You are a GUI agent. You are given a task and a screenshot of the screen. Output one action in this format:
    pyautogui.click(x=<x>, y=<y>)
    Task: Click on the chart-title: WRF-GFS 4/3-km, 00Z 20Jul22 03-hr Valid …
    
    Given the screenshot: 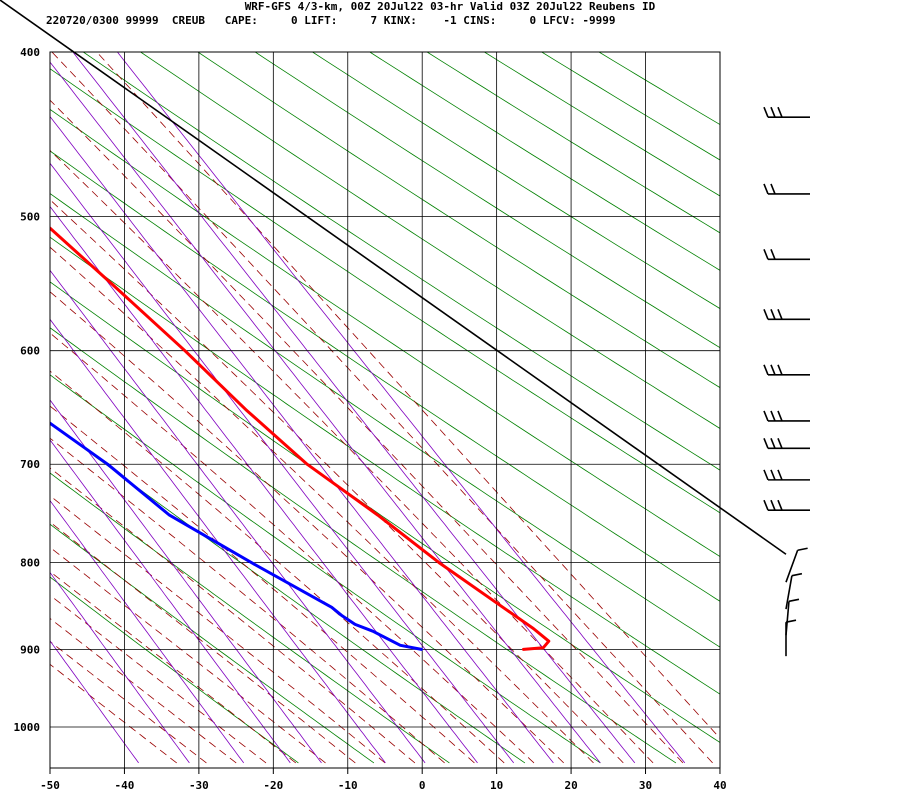 What is the action you would take?
    pyautogui.click(x=450, y=6)
    